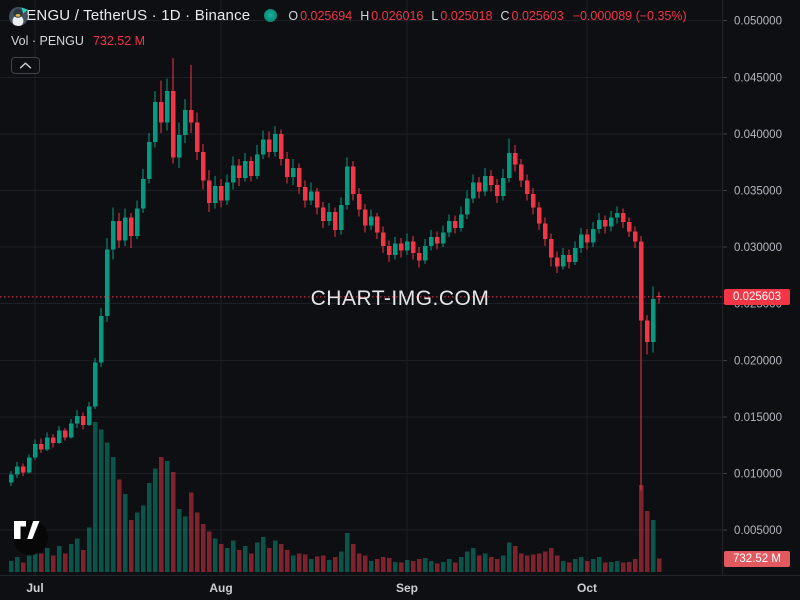 Image resolution: width=800 pixels, height=600 pixels. Describe the element at coordinates (407, 588) in the screenshot. I see `month-label: Sep` at that location.